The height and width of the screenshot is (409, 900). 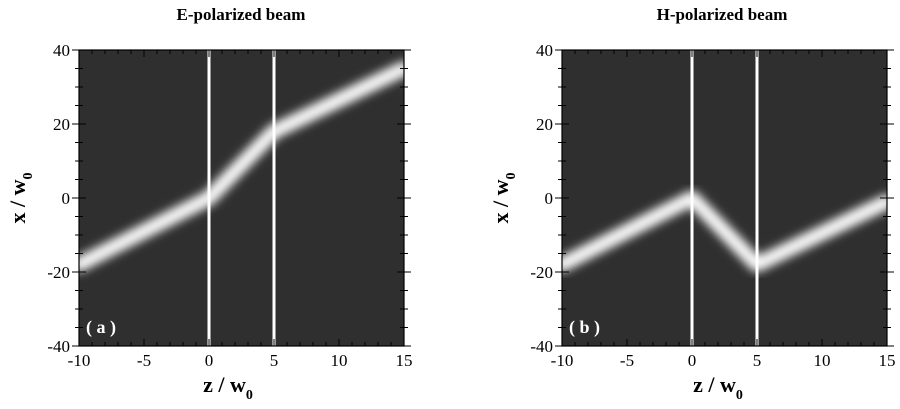 What do you see at coordinates (241, 14) in the screenshot?
I see `chart-title: E-polarized beam` at bounding box center [241, 14].